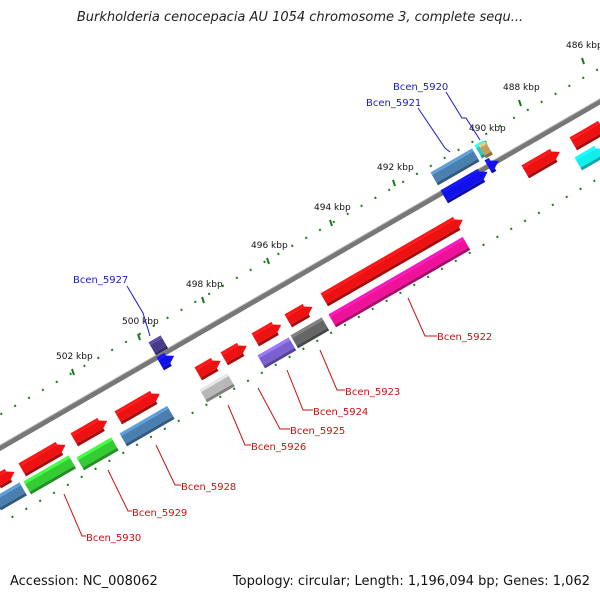  I want to click on gene-label-bcen-5920: Bcen_5920, so click(420, 87).